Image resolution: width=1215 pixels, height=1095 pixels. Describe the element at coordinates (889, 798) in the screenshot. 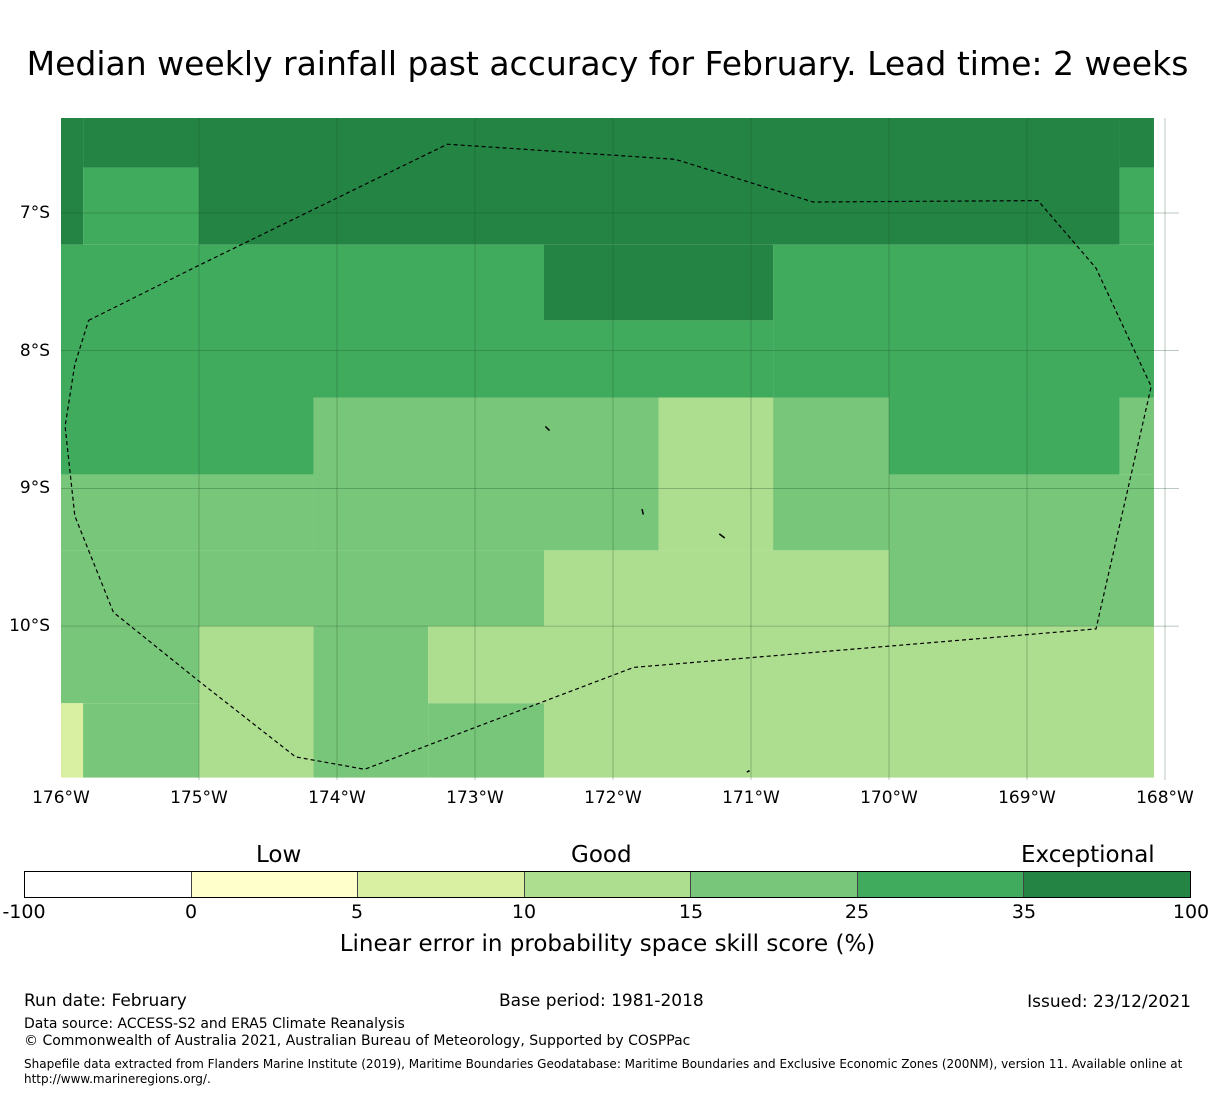

I see `lon-label-170w: 170°W` at that location.